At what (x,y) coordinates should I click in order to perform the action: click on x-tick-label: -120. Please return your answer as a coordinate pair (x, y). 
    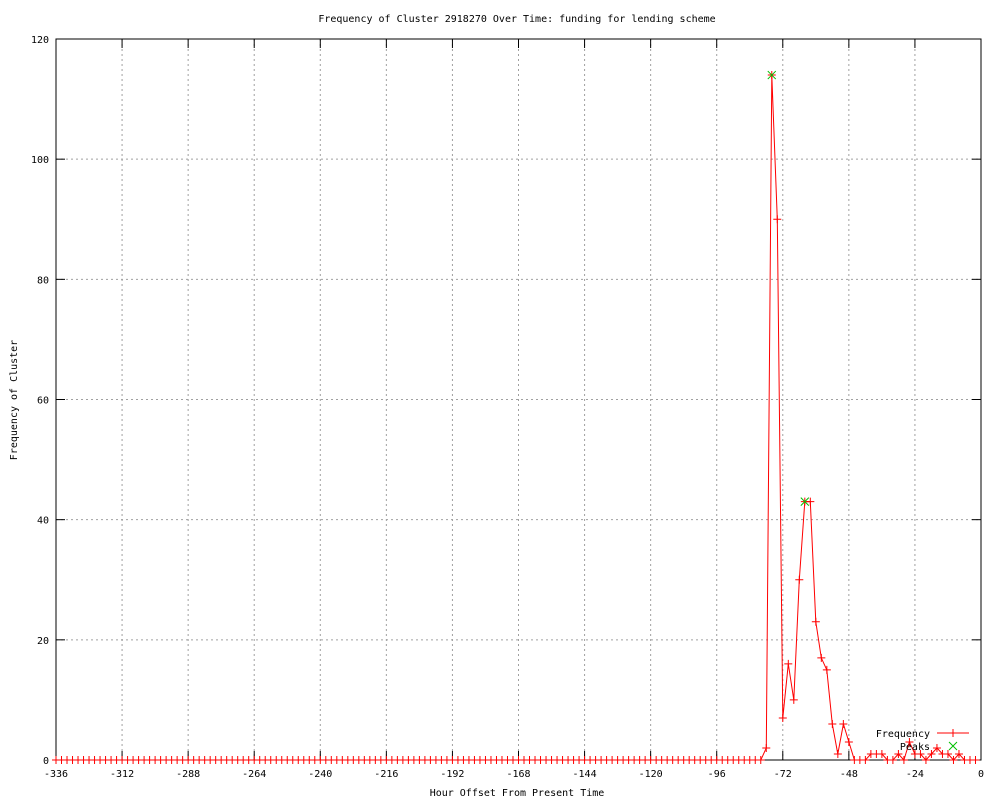
    Looking at the image, I should click on (651, 774).